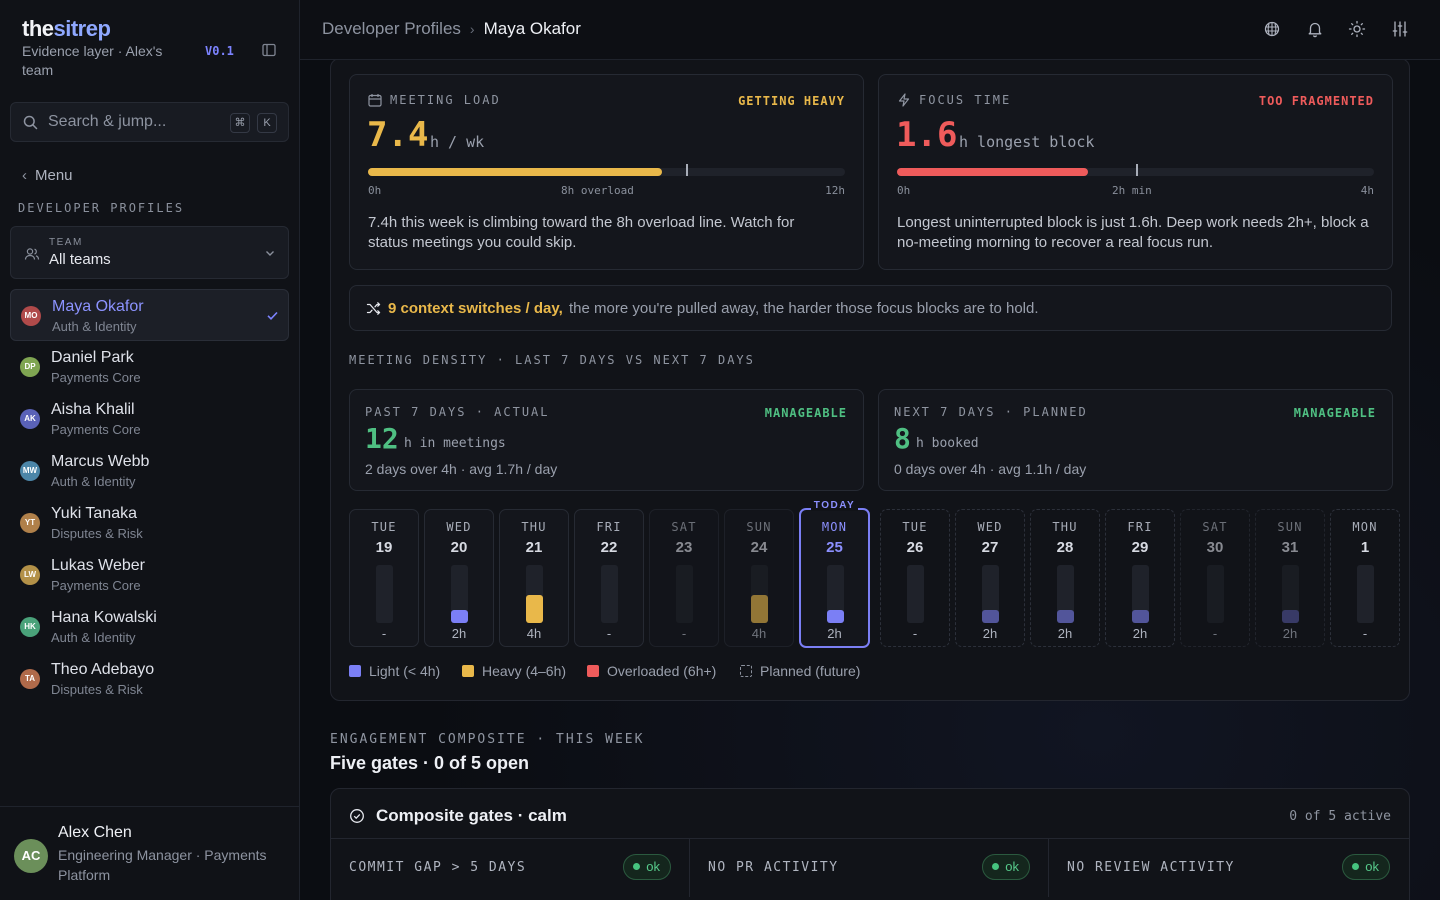 The width and height of the screenshot is (1440, 900). What do you see at coordinates (514, 671) in the screenshot?
I see `legend-heavy: Heavy (4–6h)` at bounding box center [514, 671].